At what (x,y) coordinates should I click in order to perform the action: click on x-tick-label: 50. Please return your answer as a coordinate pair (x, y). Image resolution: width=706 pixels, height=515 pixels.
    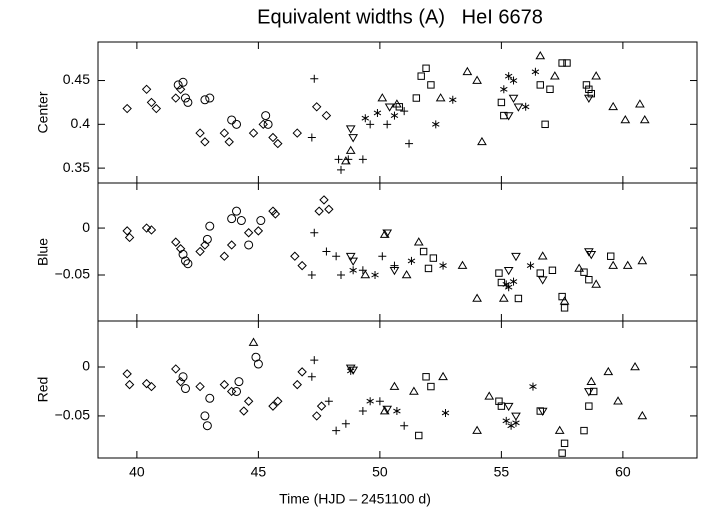
    Looking at the image, I should click on (380, 472).